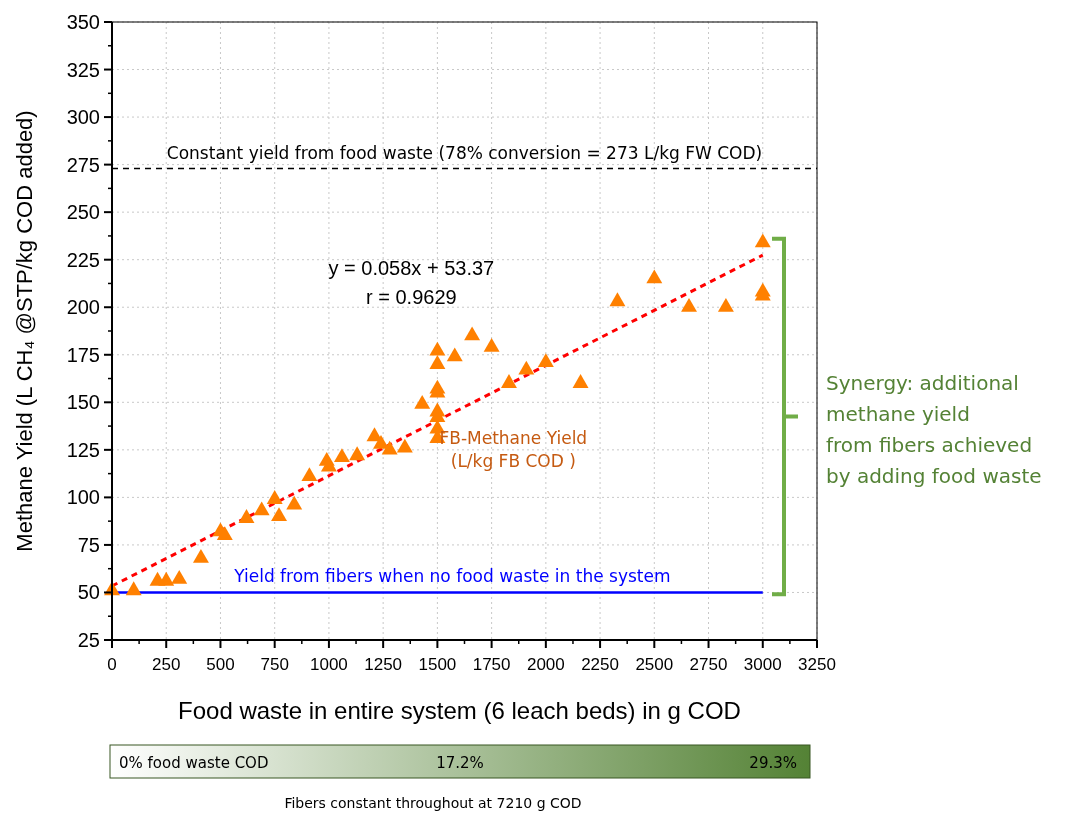 The image size is (1075, 813). I want to click on y-tick-label: 150, so click(83, 402).